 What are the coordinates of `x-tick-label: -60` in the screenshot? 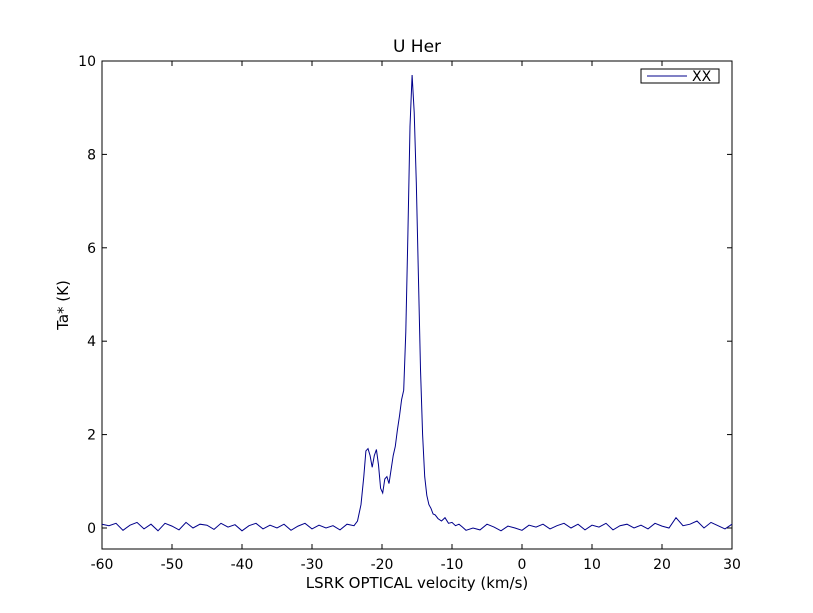 It's located at (102, 565).